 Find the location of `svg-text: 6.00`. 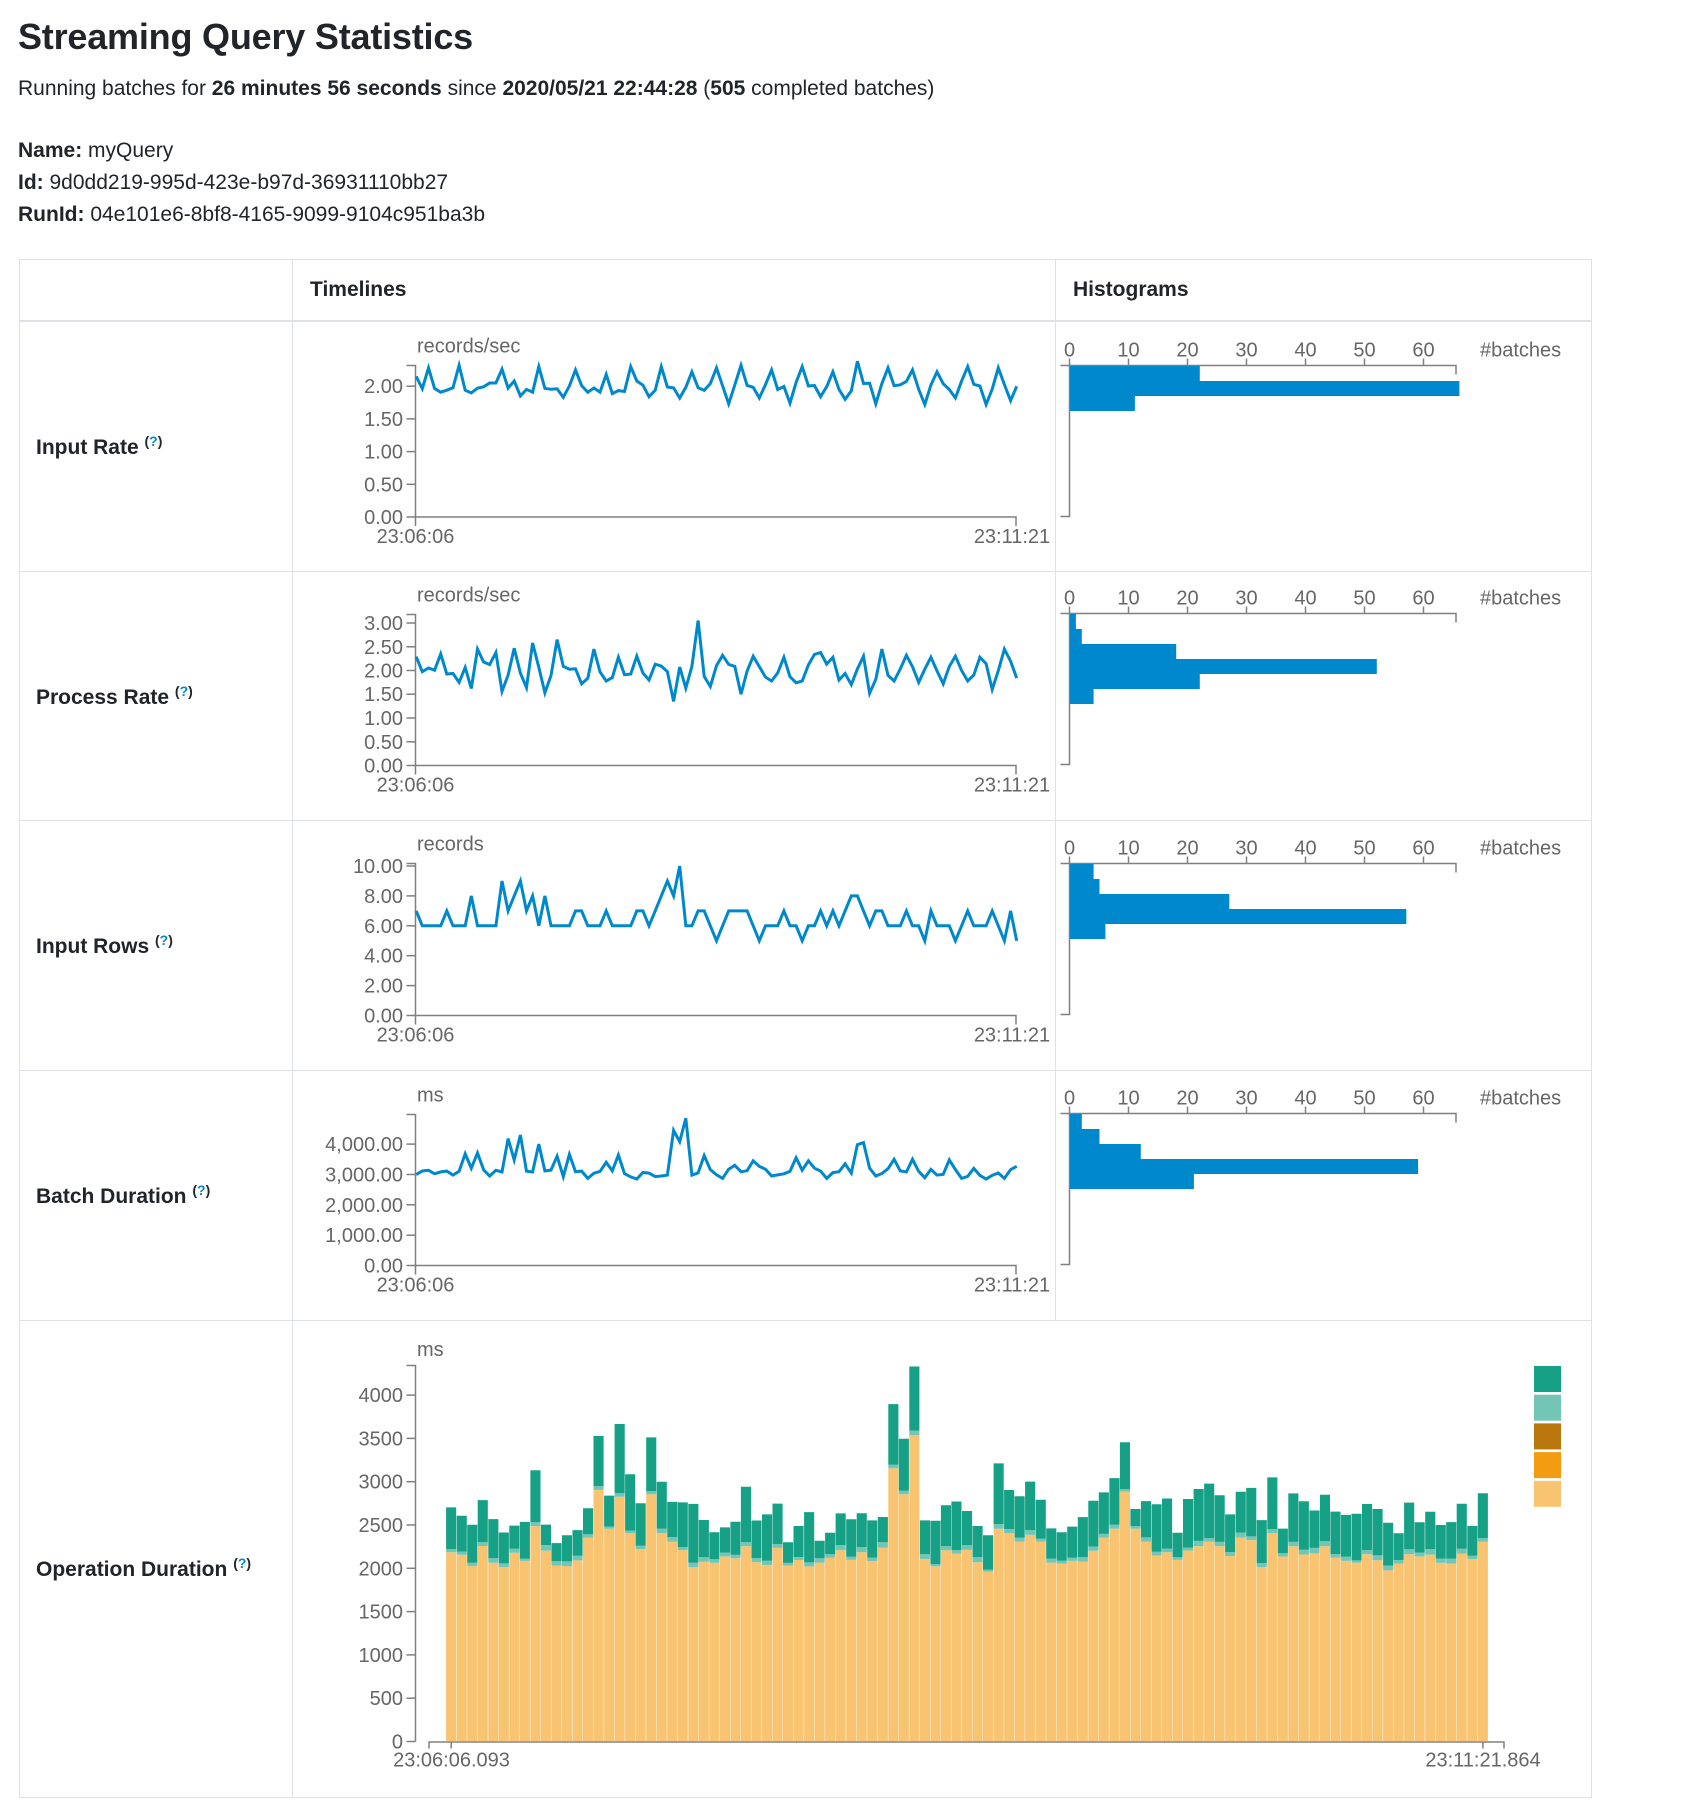

svg-text: 6.00 is located at coordinates (383, 927).